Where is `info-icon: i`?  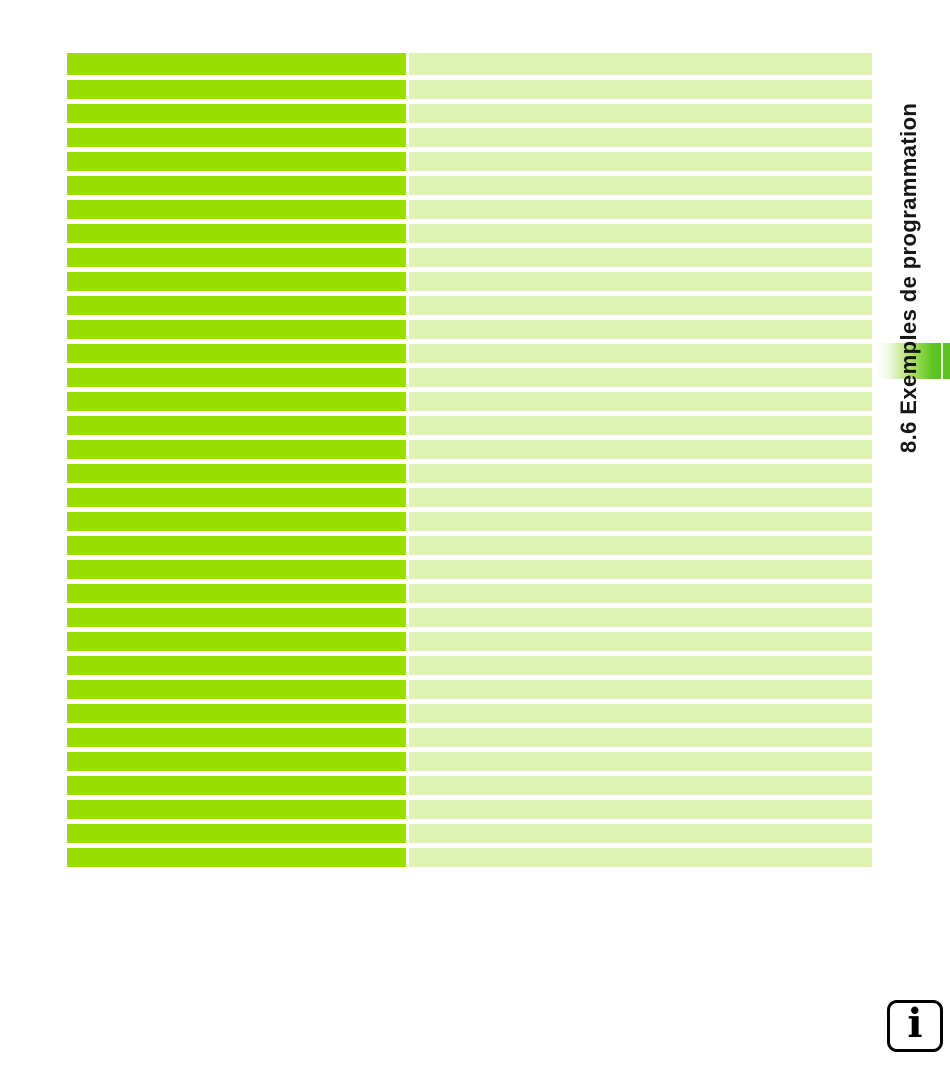
info-icon: i is located at coordinates (915, 1026).